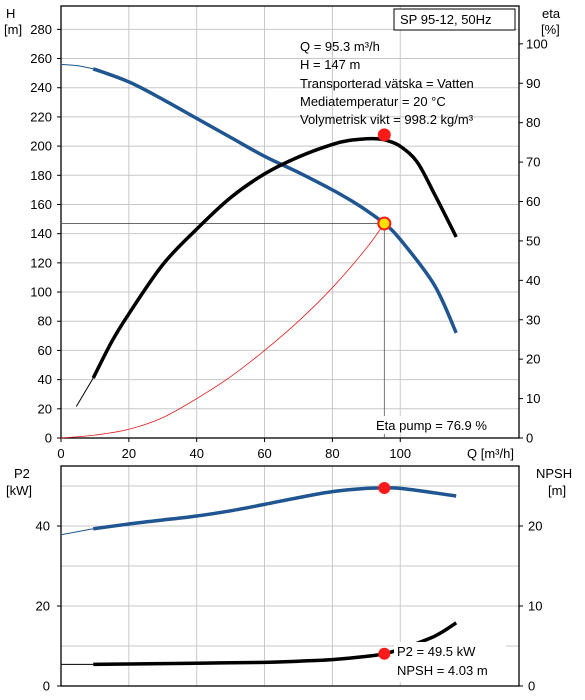 The image size is (585, 700). What do you see at coordinates (533, 83) in the screenshot?
I see `y2-tick-label: 90` at bounding box center [533, 83].